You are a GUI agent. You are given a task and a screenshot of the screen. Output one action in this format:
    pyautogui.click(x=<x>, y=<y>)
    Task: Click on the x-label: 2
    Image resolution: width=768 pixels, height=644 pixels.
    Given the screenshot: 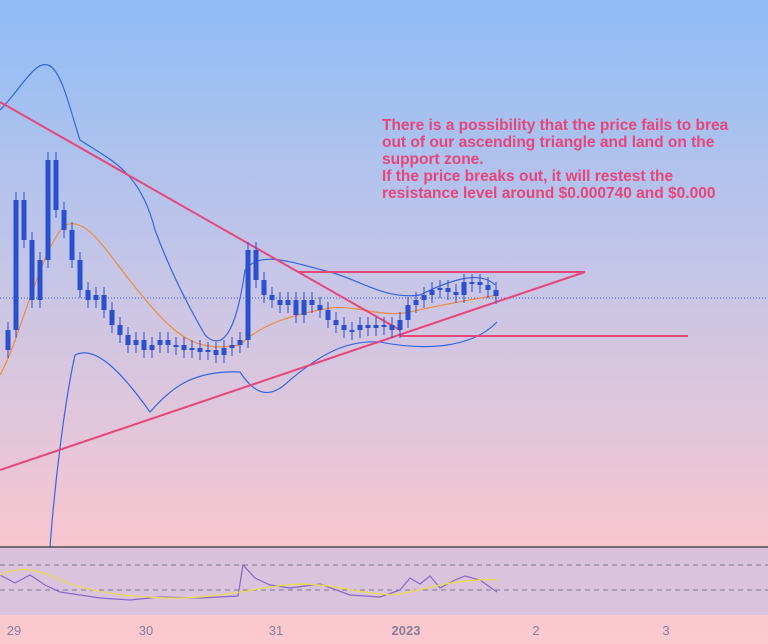 What is the action you would take?
    pyautogui.click(x=535, y=630)
    